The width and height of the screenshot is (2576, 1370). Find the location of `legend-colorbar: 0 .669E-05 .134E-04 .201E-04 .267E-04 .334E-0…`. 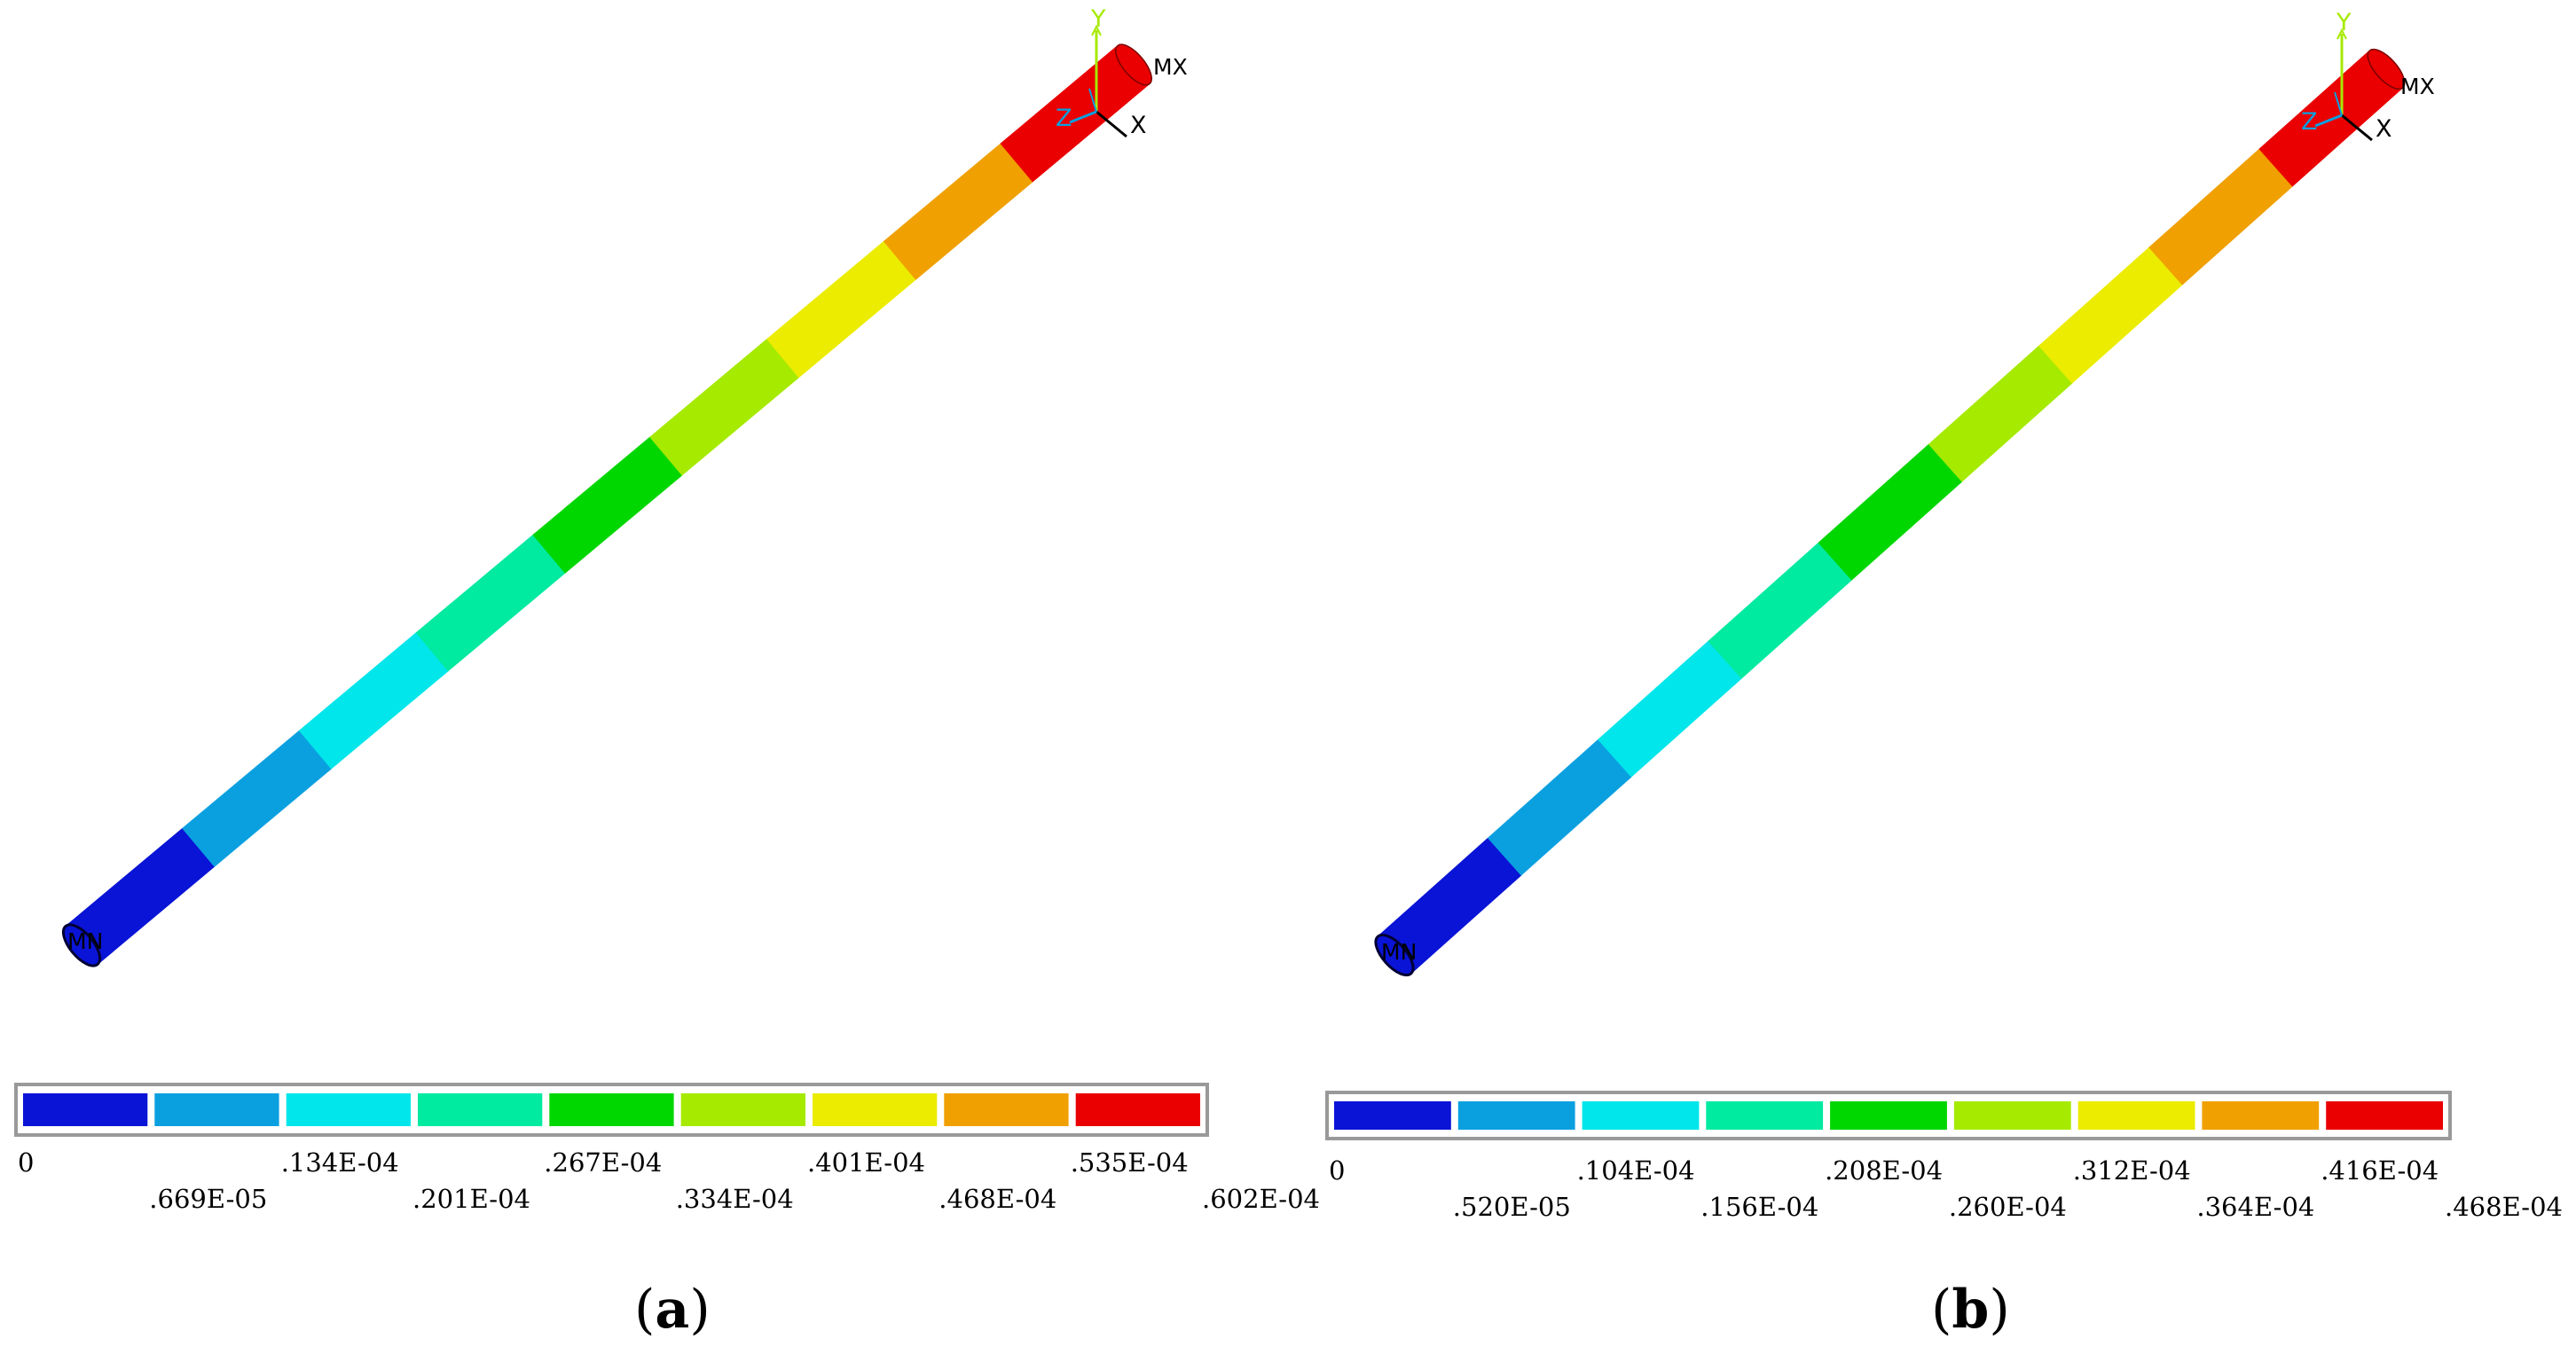

legend-colorbar: 0 .669E-05 .134E-04 .201E-04 .267E-04 .334E-0… is located at coordinates (667, 1148).